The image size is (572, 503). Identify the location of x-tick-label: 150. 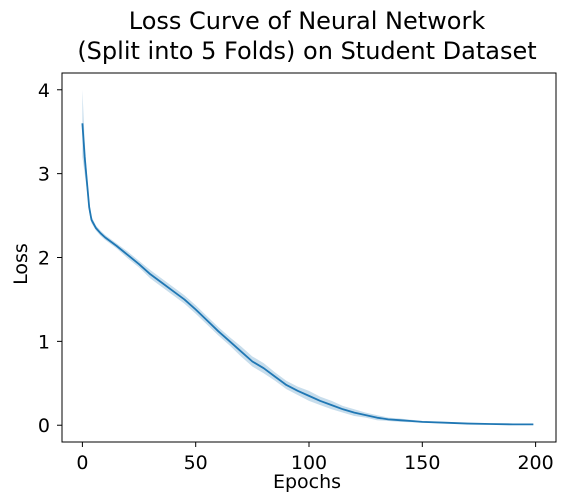
(422, 463).